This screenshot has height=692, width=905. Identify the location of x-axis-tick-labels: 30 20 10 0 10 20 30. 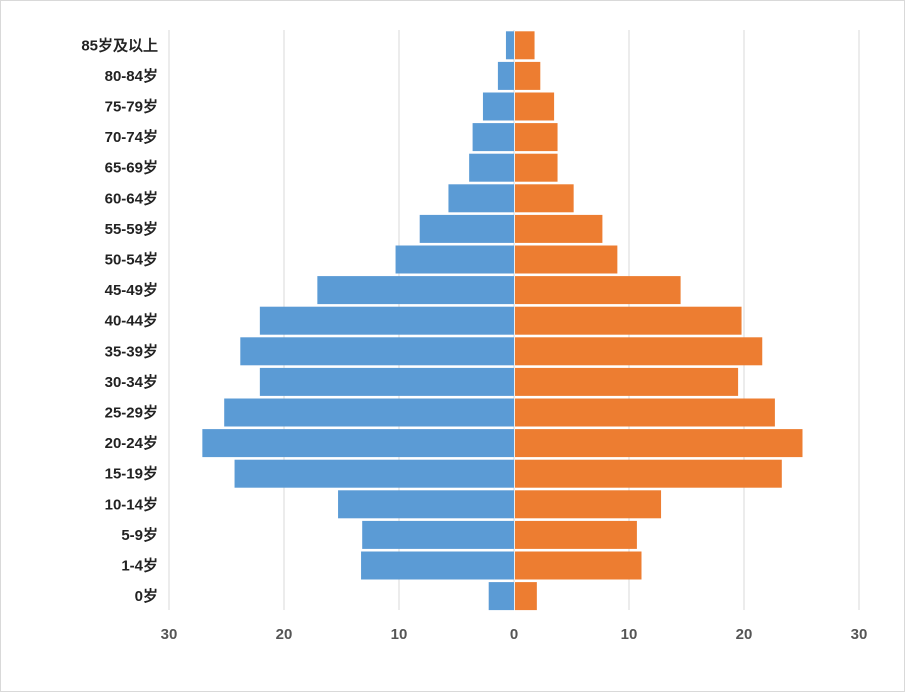
(514, 634).